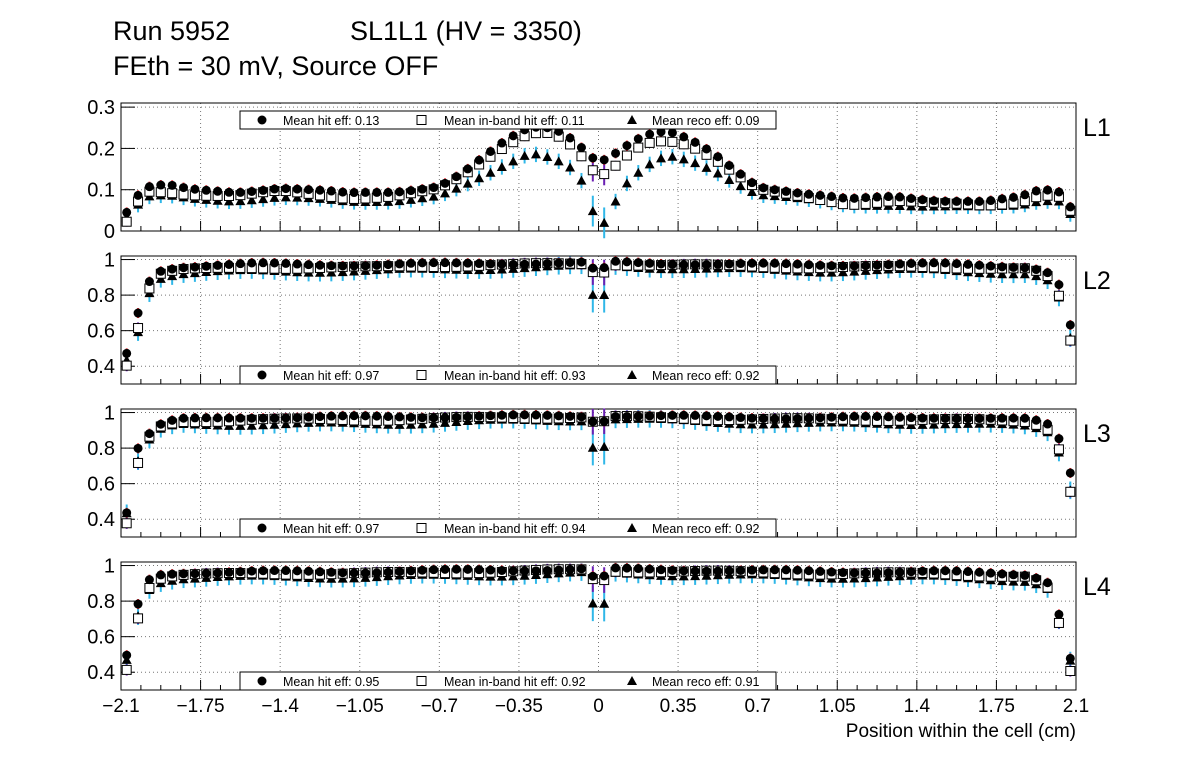 The image size is (1196, 772). Describe the element at coordinates (360, 706) in the screenshot. I see `x-tick-label: −1.05` at that location.